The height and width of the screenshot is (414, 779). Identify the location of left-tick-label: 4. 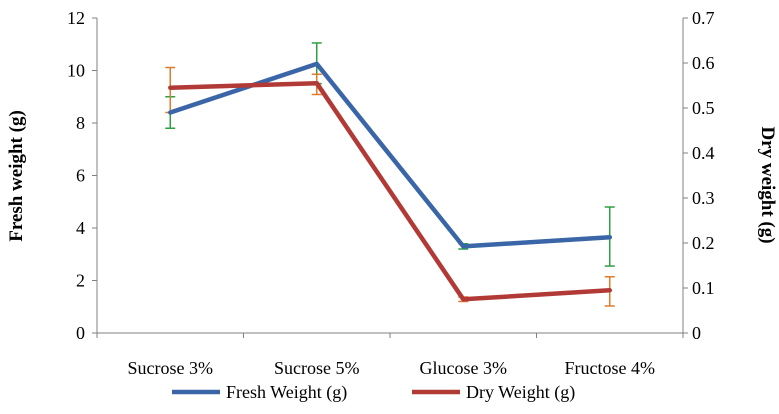
(80, 228).